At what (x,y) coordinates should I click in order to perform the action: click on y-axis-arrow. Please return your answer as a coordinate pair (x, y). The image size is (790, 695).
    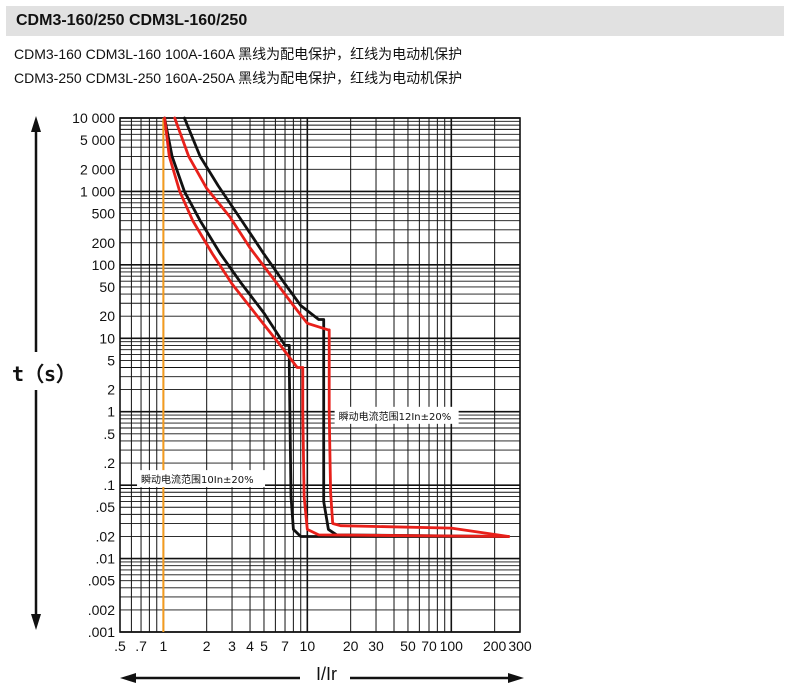
    Looking at the image, I should click on (36, 373).